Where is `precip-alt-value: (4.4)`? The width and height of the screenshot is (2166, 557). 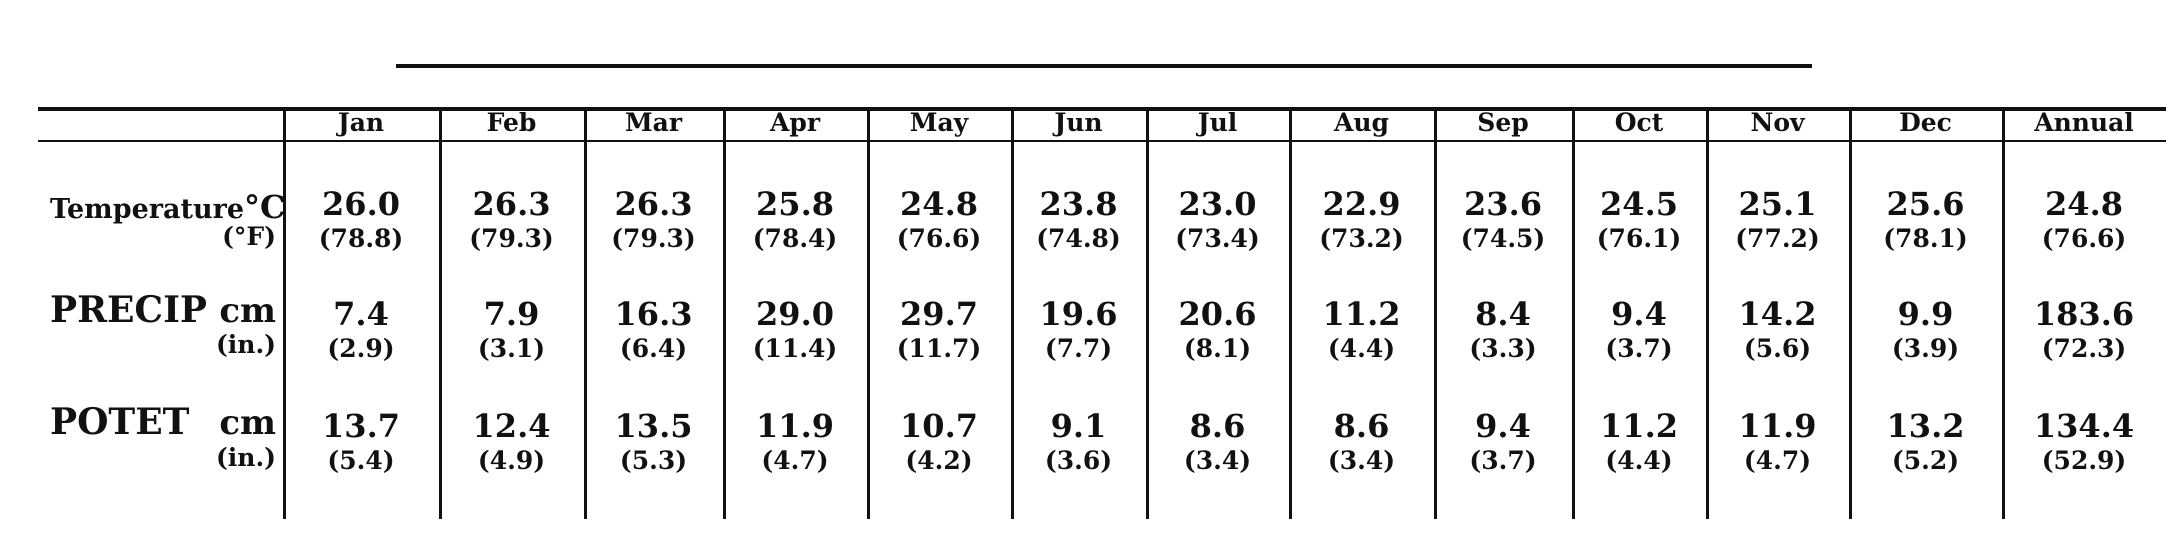 precip-alt-value: (4.4) is located at coordinates (1361, 348).